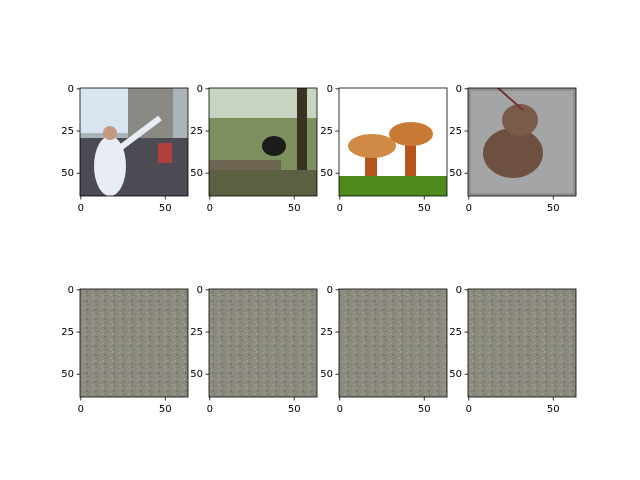 This screenshot has width=640, height=480. What do you see at coordinates (274, 146) in the screenshot?
I see `bird` at bounding box center [274, 146].